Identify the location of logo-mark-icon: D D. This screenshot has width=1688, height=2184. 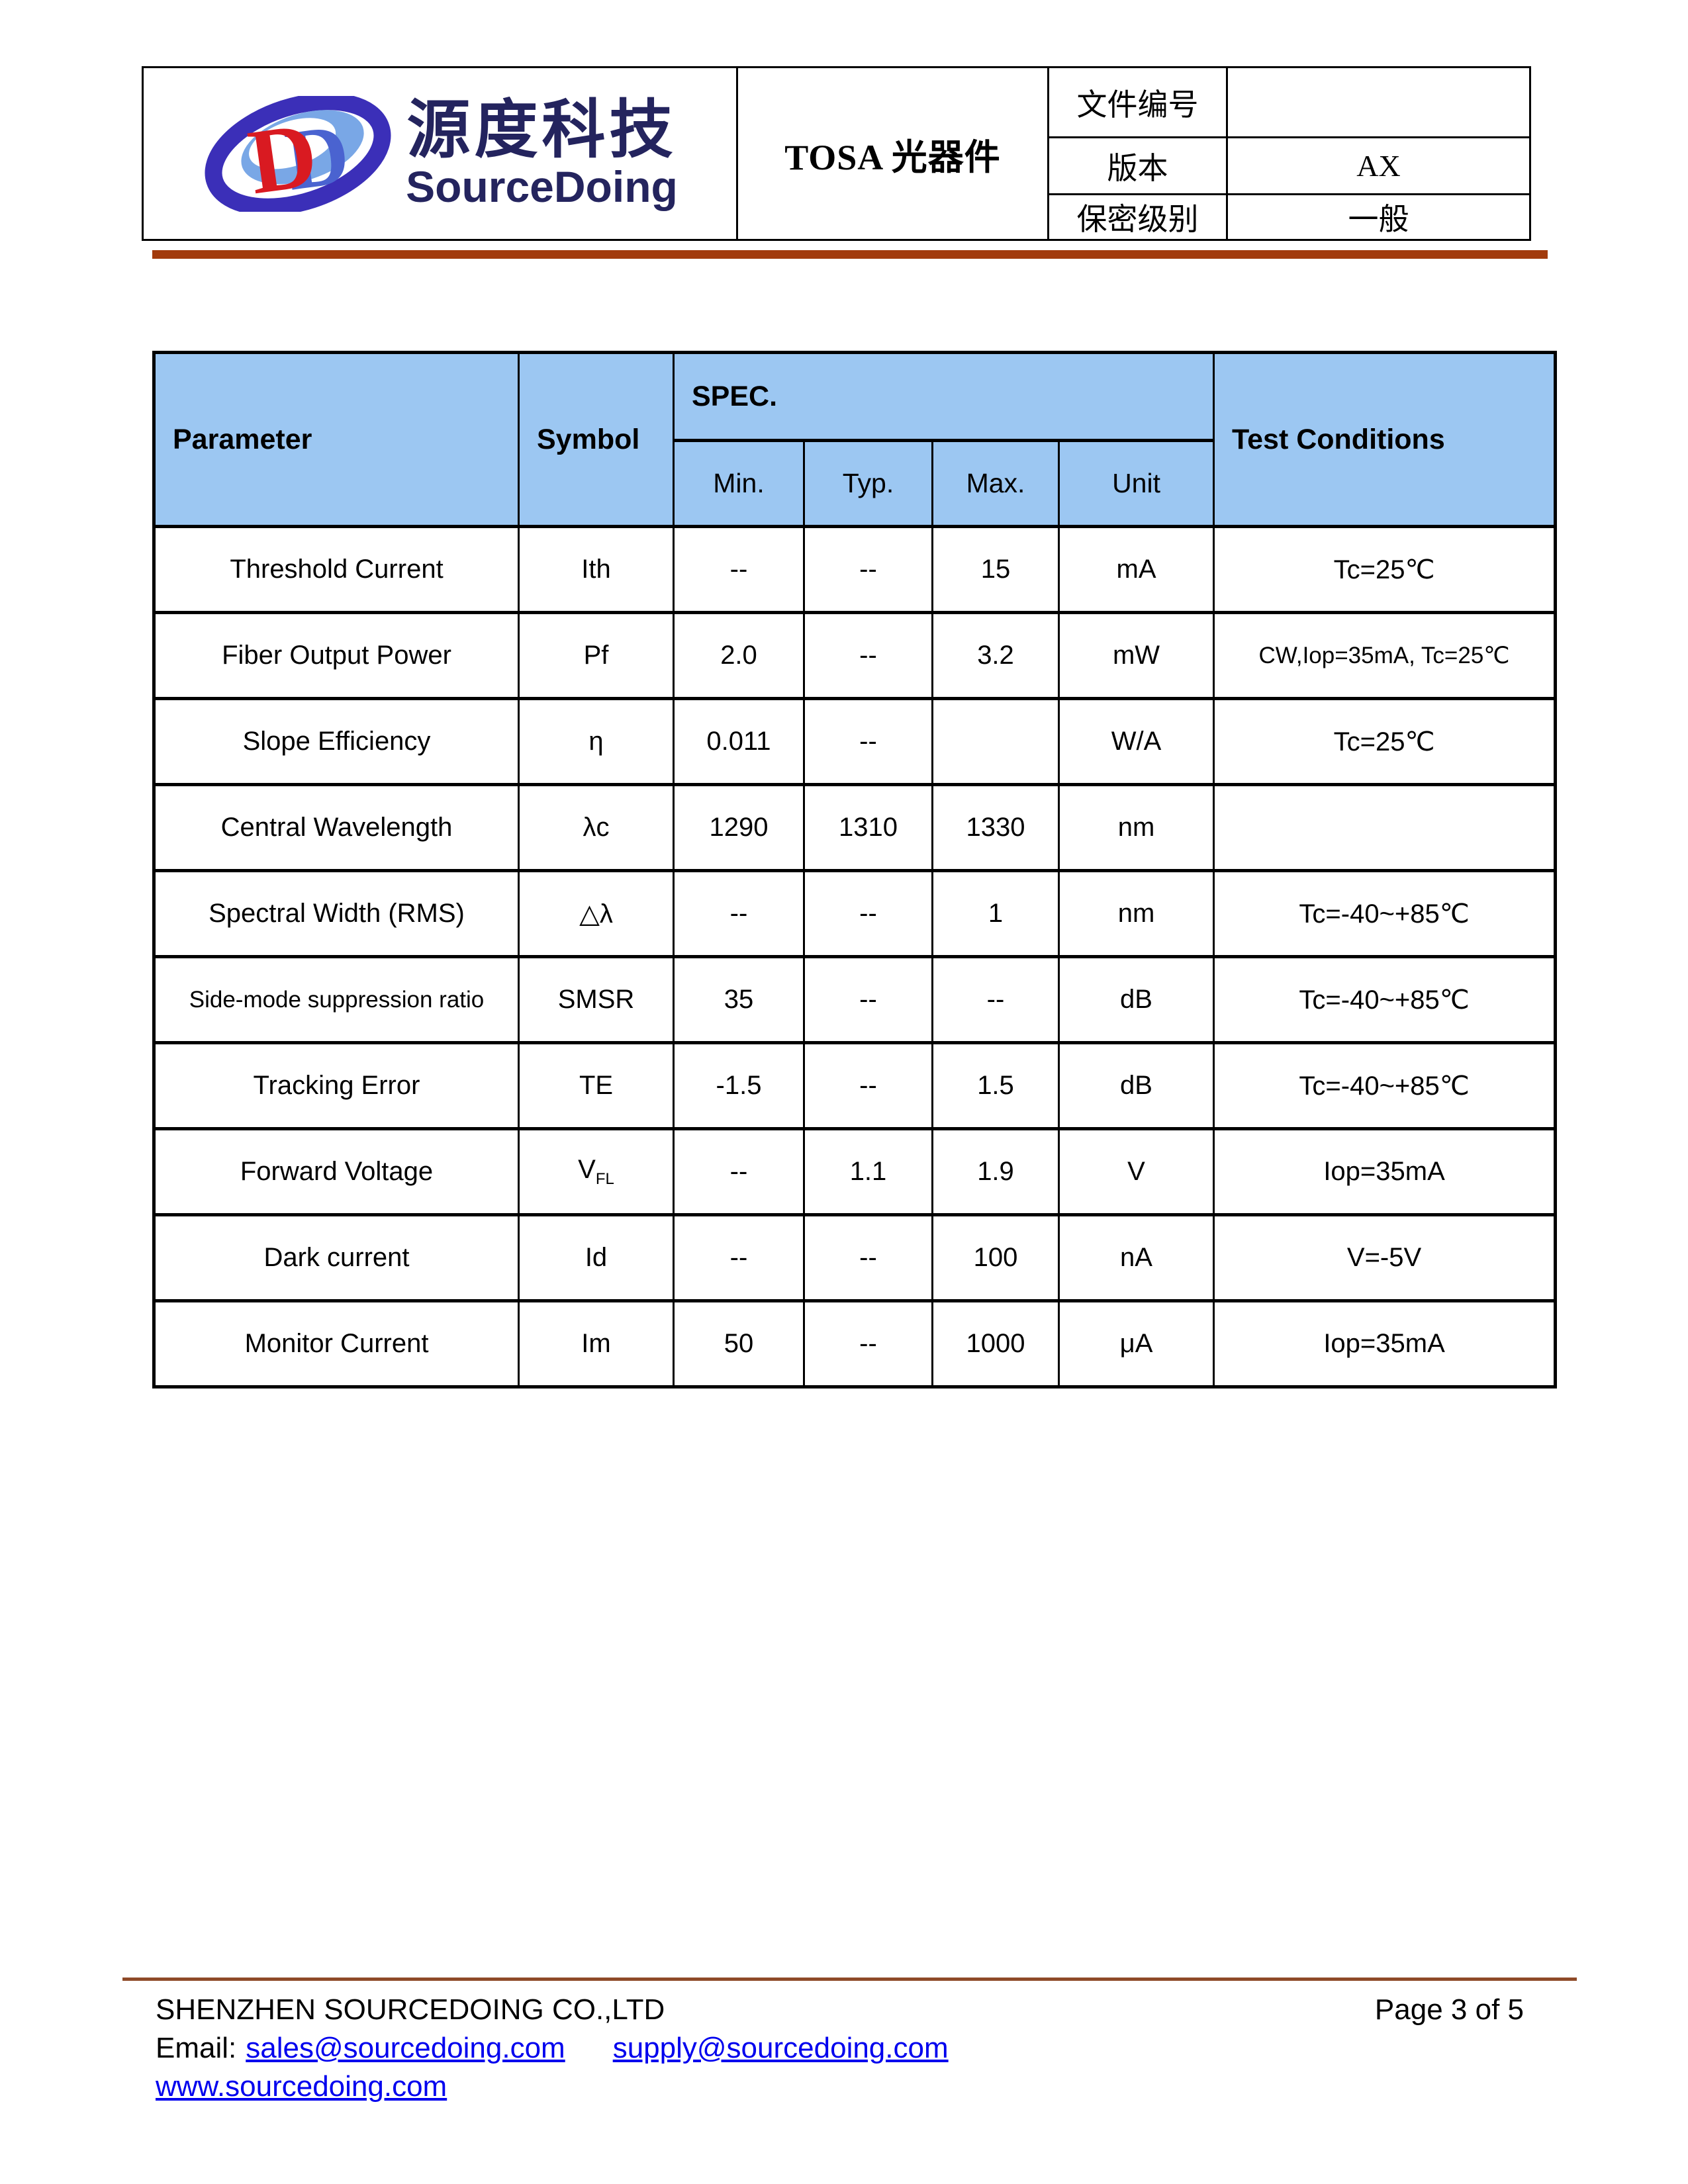
(298, 153).